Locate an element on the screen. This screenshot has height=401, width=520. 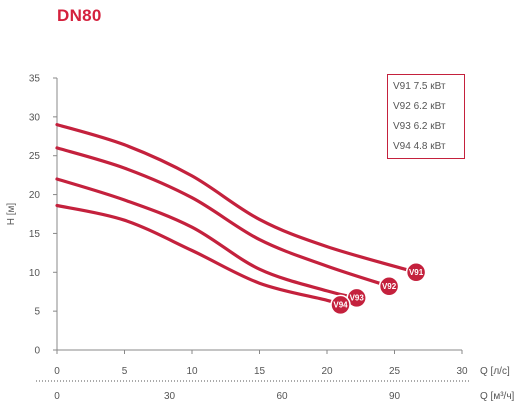
x-tick-label: 30 is located at coordinates (462, 371).